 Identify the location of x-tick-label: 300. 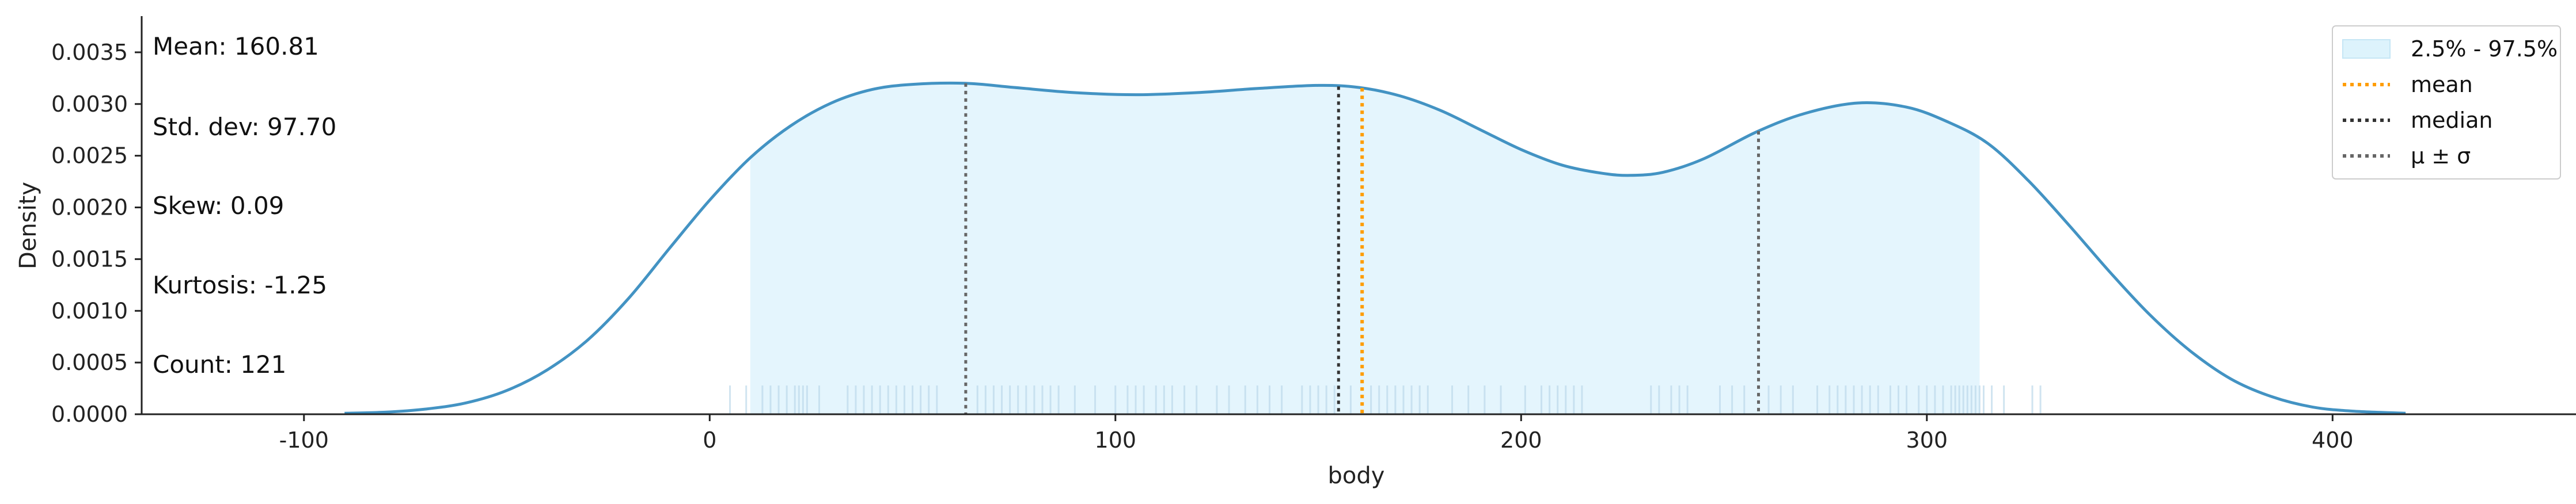
(1927, 440).